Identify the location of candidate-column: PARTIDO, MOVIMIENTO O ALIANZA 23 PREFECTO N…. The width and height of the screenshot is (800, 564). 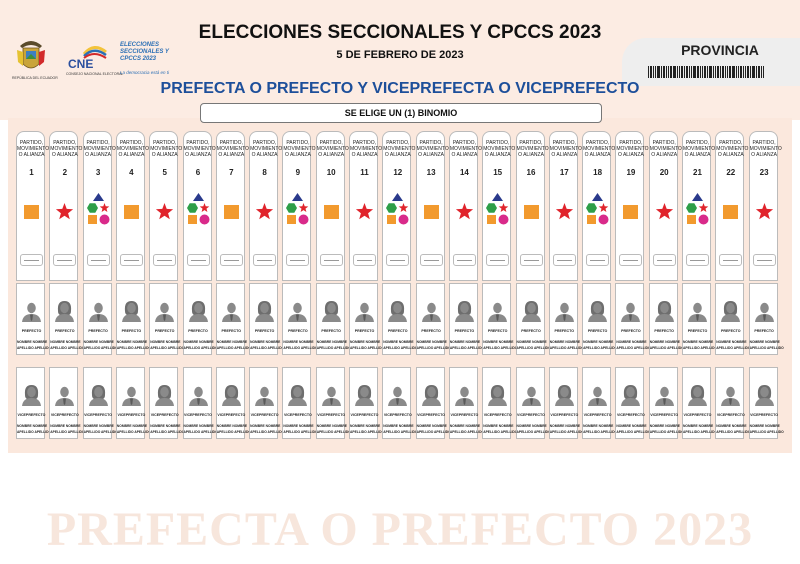
(766, 287).